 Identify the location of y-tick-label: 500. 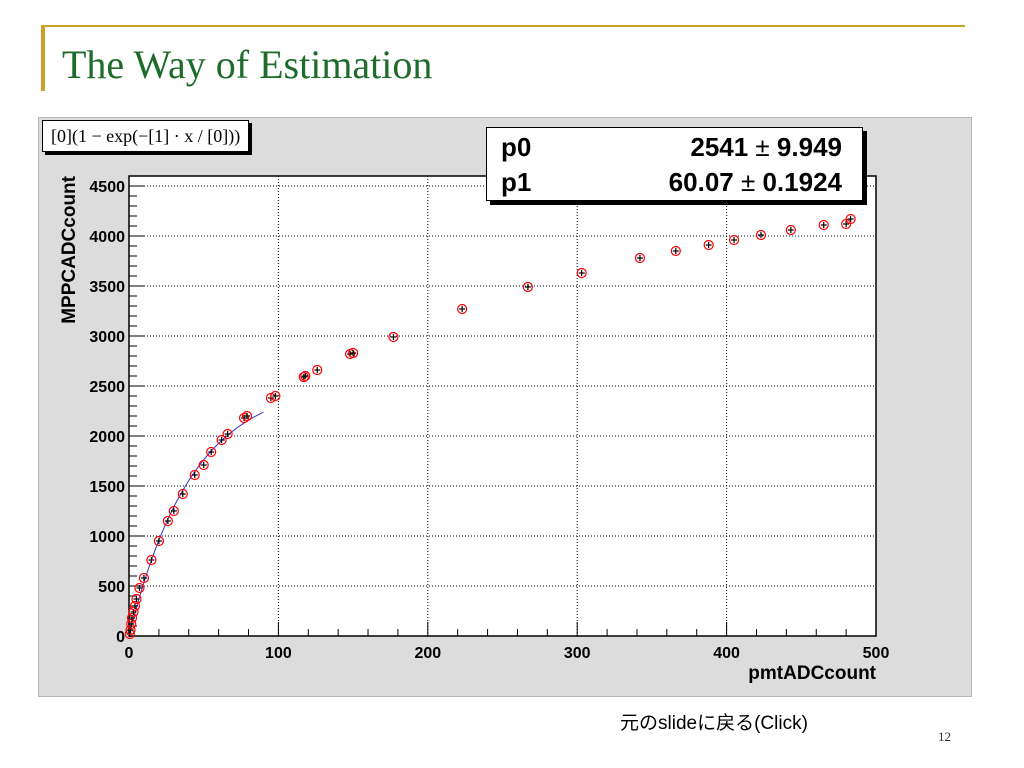
(111, 587).